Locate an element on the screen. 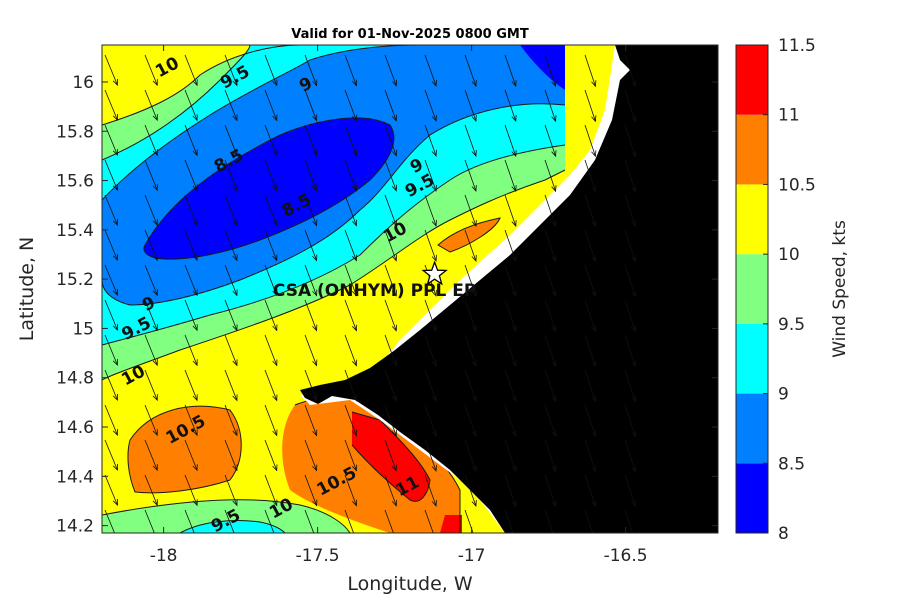 This screenshot has width=900, height=600. x-tick-label: -18 is located at coordinates (164, 556).